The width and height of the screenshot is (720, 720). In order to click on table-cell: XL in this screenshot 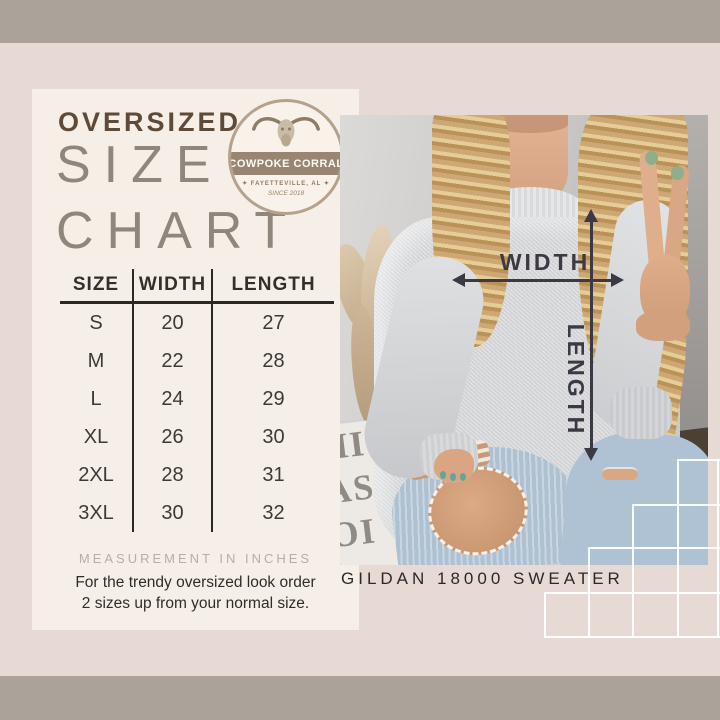, I will do `click(96, 436)`.